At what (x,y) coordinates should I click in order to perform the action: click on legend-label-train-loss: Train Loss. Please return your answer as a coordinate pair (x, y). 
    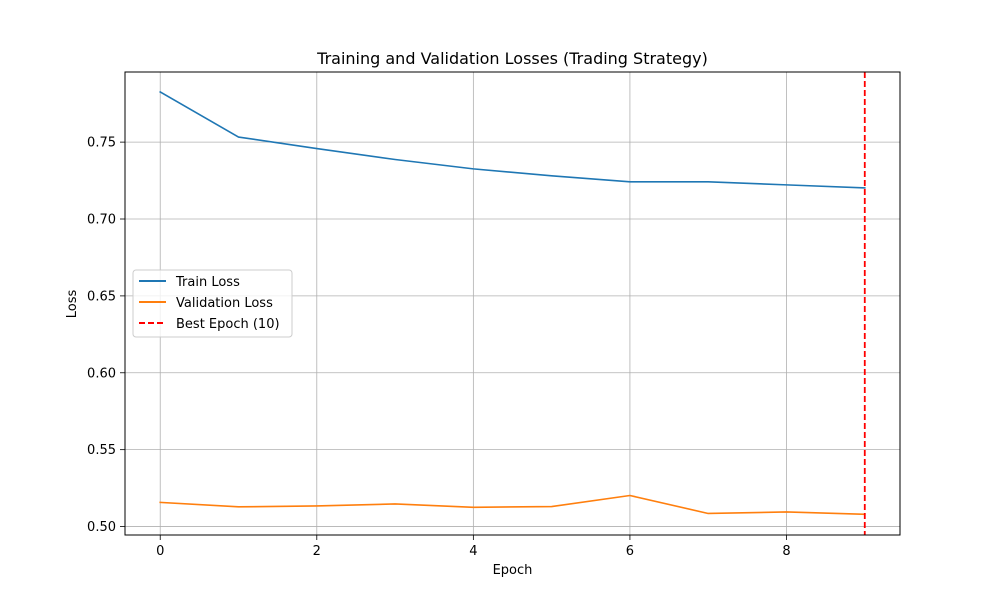
    Looking at the image, I should click on (207, 282).